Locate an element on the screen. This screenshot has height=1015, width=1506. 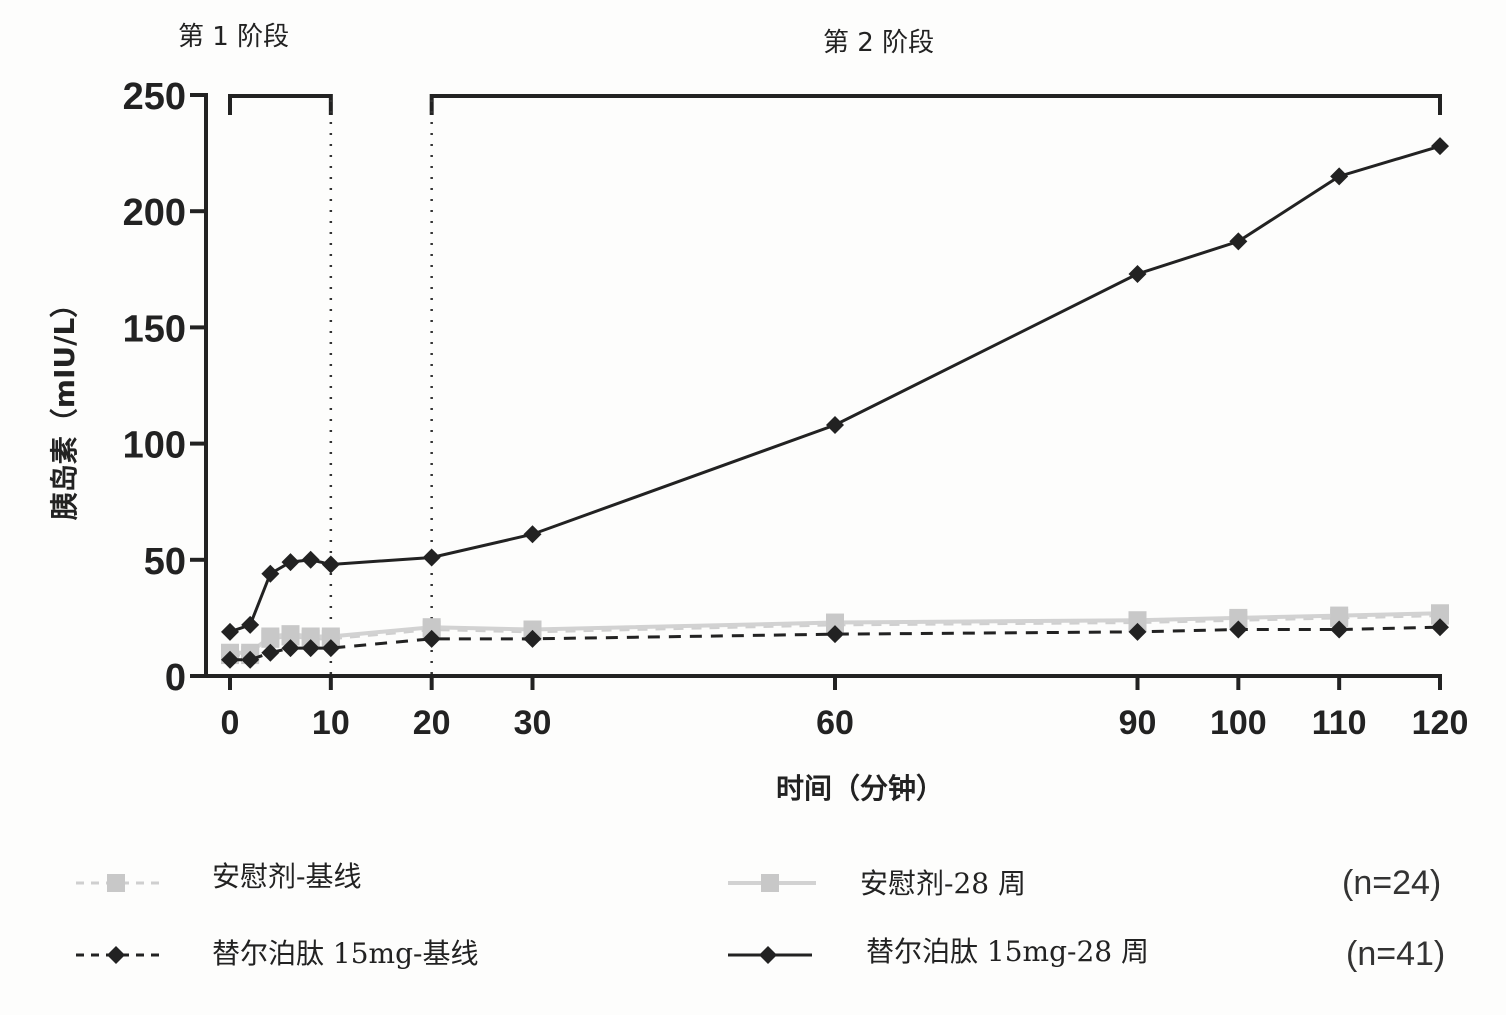
legend-placebo-baseline: 安慰剂-基线 is located at coordinates (287, 876).